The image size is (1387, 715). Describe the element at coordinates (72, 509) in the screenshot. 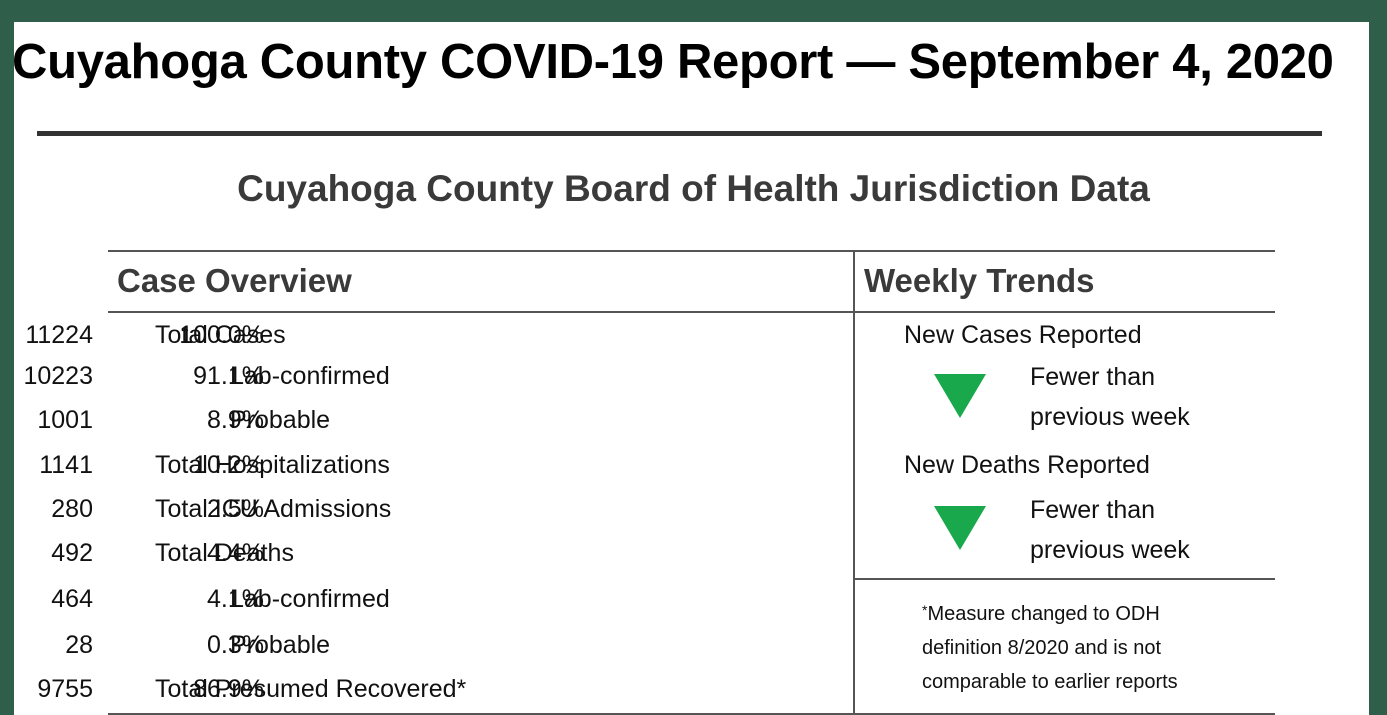

I see `row-count: 280` at that location.